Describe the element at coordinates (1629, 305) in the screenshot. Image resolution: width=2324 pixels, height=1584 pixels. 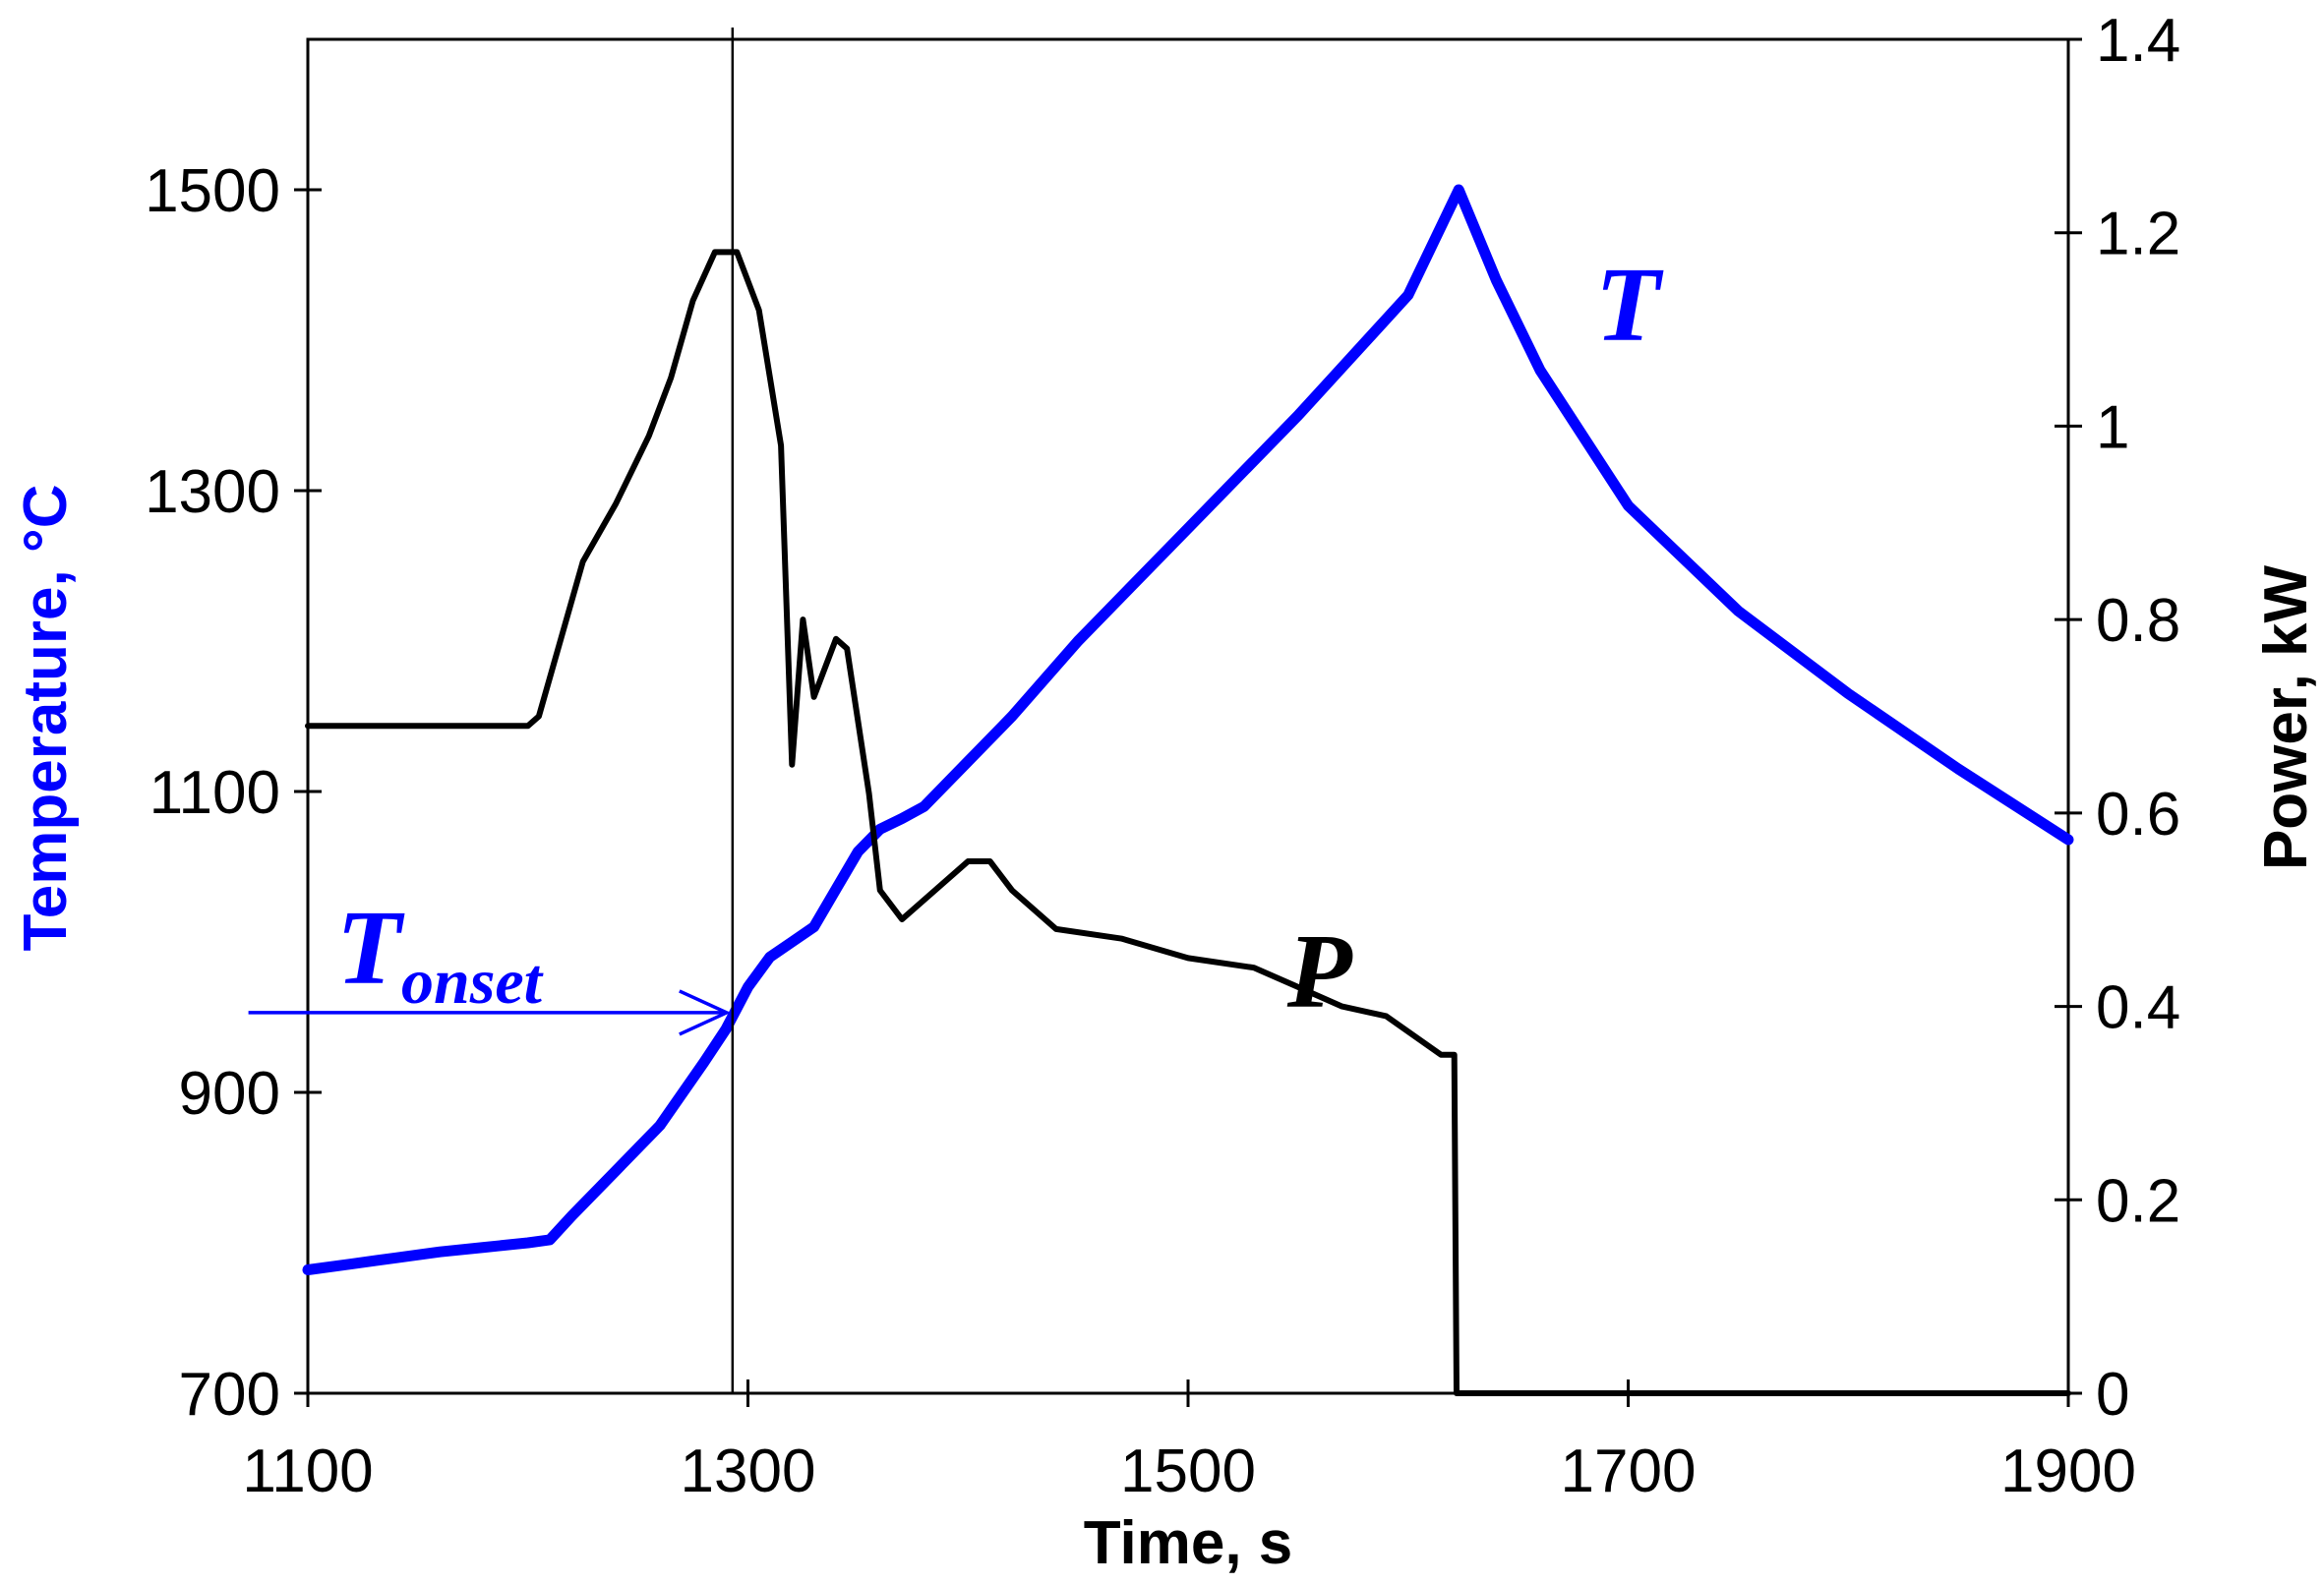
I see `series-label-T: T` at that location.